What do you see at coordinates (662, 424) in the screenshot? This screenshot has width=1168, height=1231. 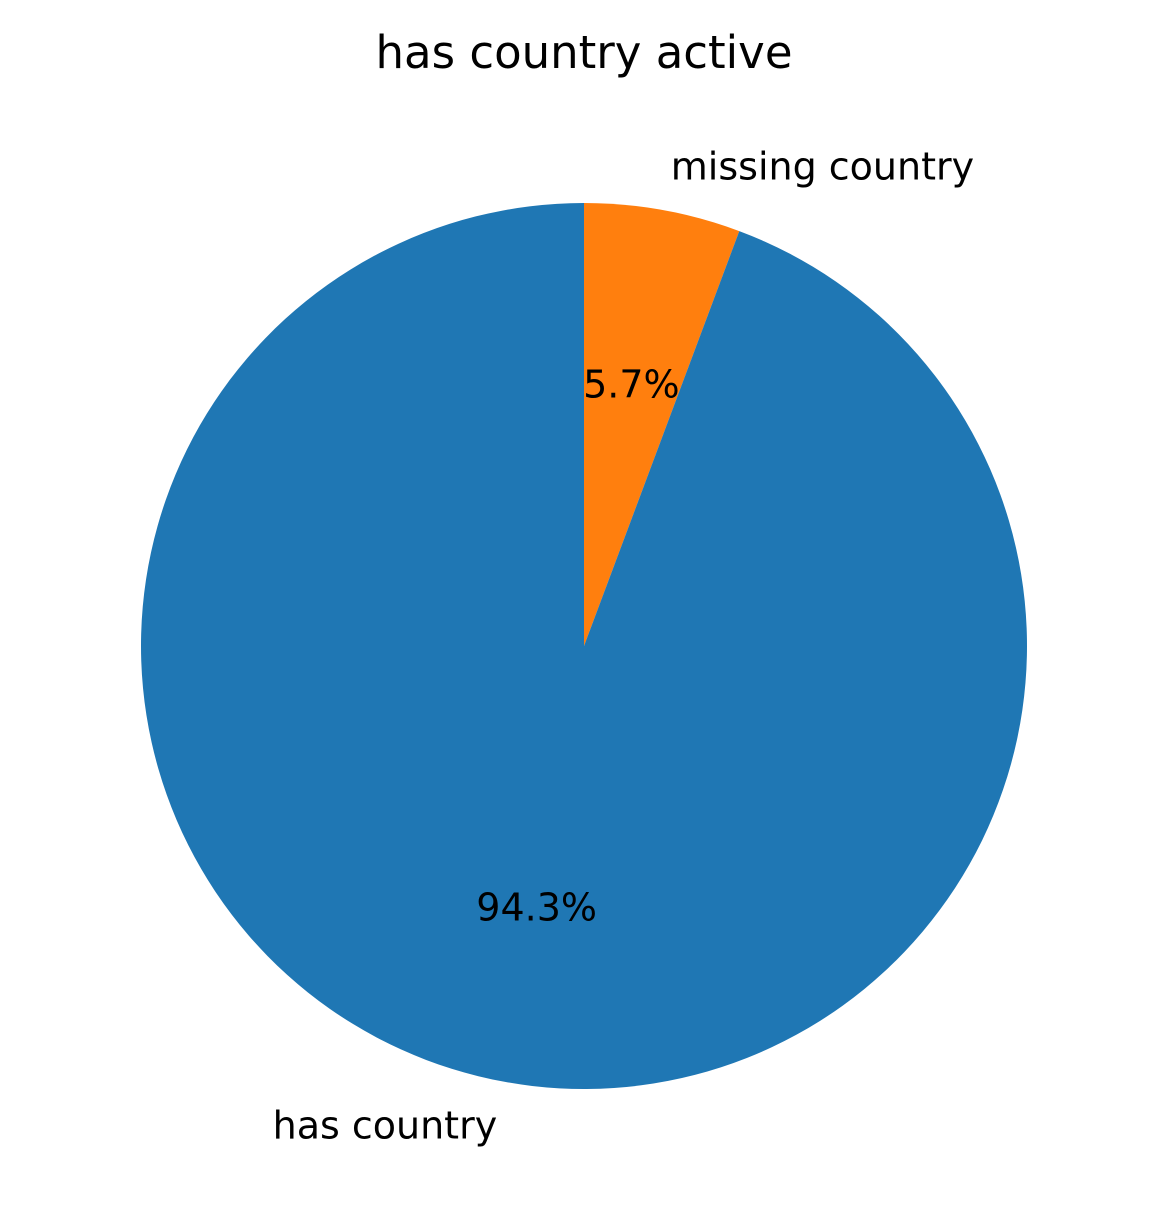 I see `pie-slice-missing-country` at bounding box center [662, 424].